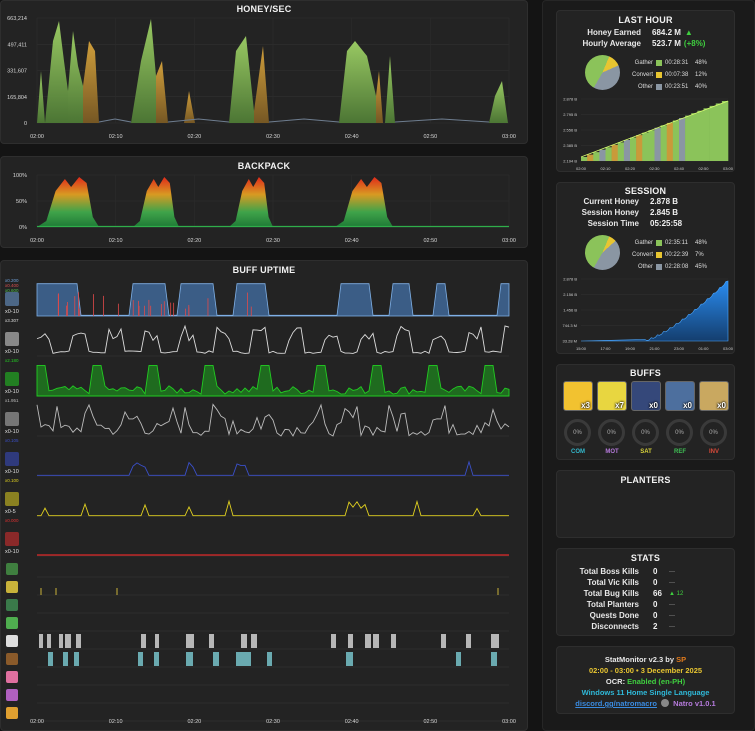 The width and height of the screenshot is (755, 731). Describe the element at coordinates (273, 300) in the screenshot. I see `bloat-uptime-area` at that location.